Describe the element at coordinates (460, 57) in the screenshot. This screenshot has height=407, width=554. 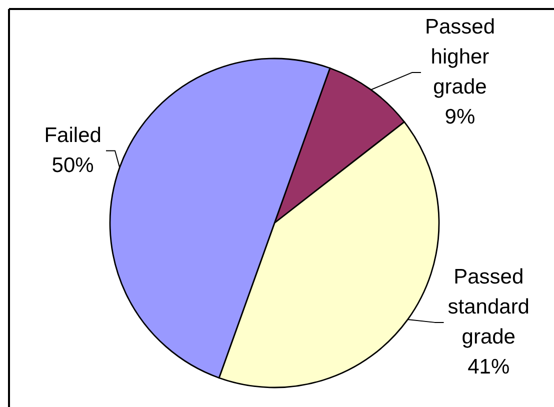
I see `slice-label: Passed higher grade` at that location.